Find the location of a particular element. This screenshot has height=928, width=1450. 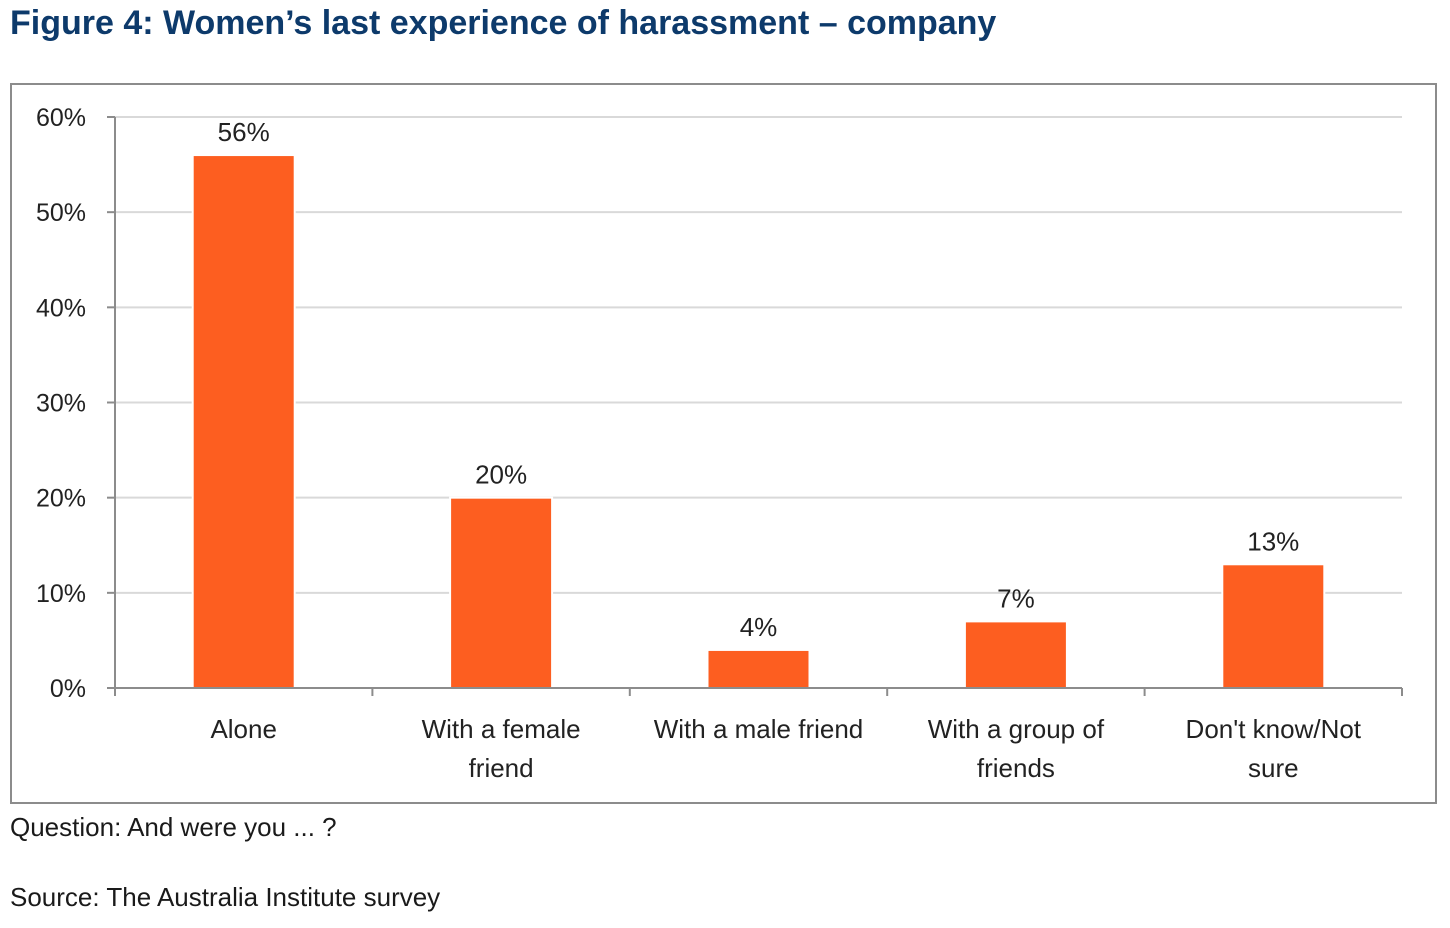

y-tick-label: 20% is located at coordinates (61, 499).